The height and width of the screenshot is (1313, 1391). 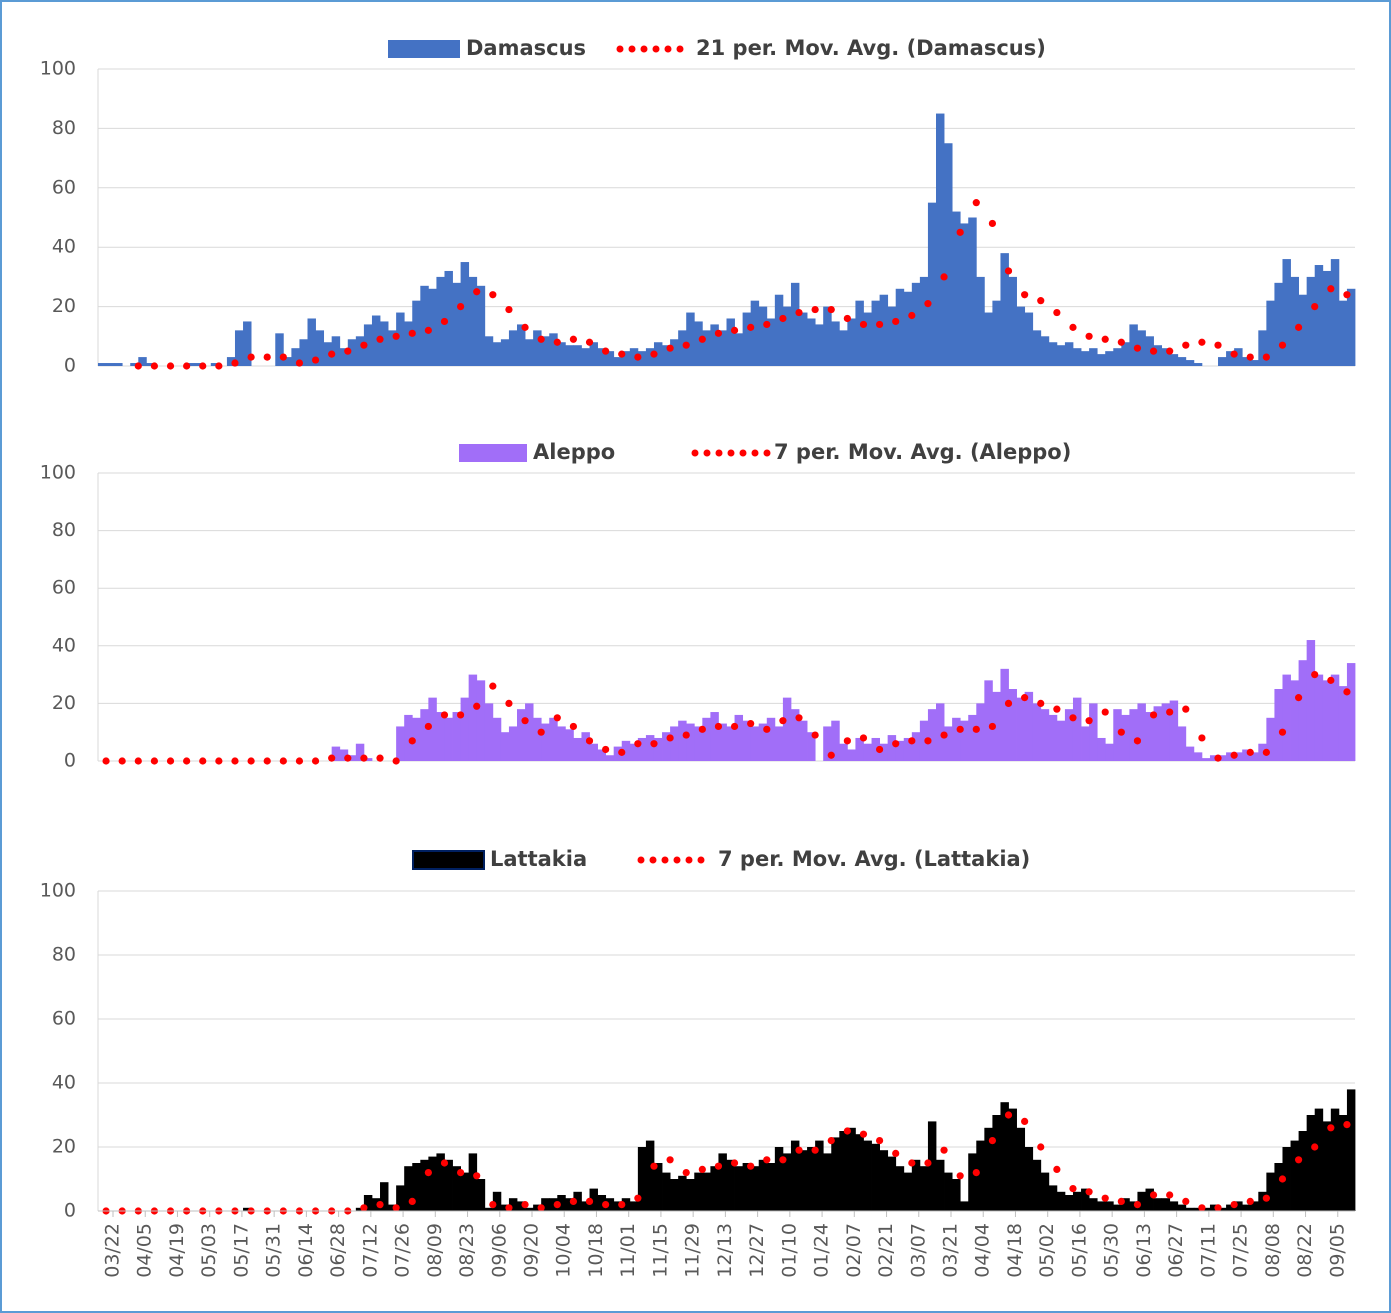 I want to click on legend-label: Damascus, so click(x=526, y=48).